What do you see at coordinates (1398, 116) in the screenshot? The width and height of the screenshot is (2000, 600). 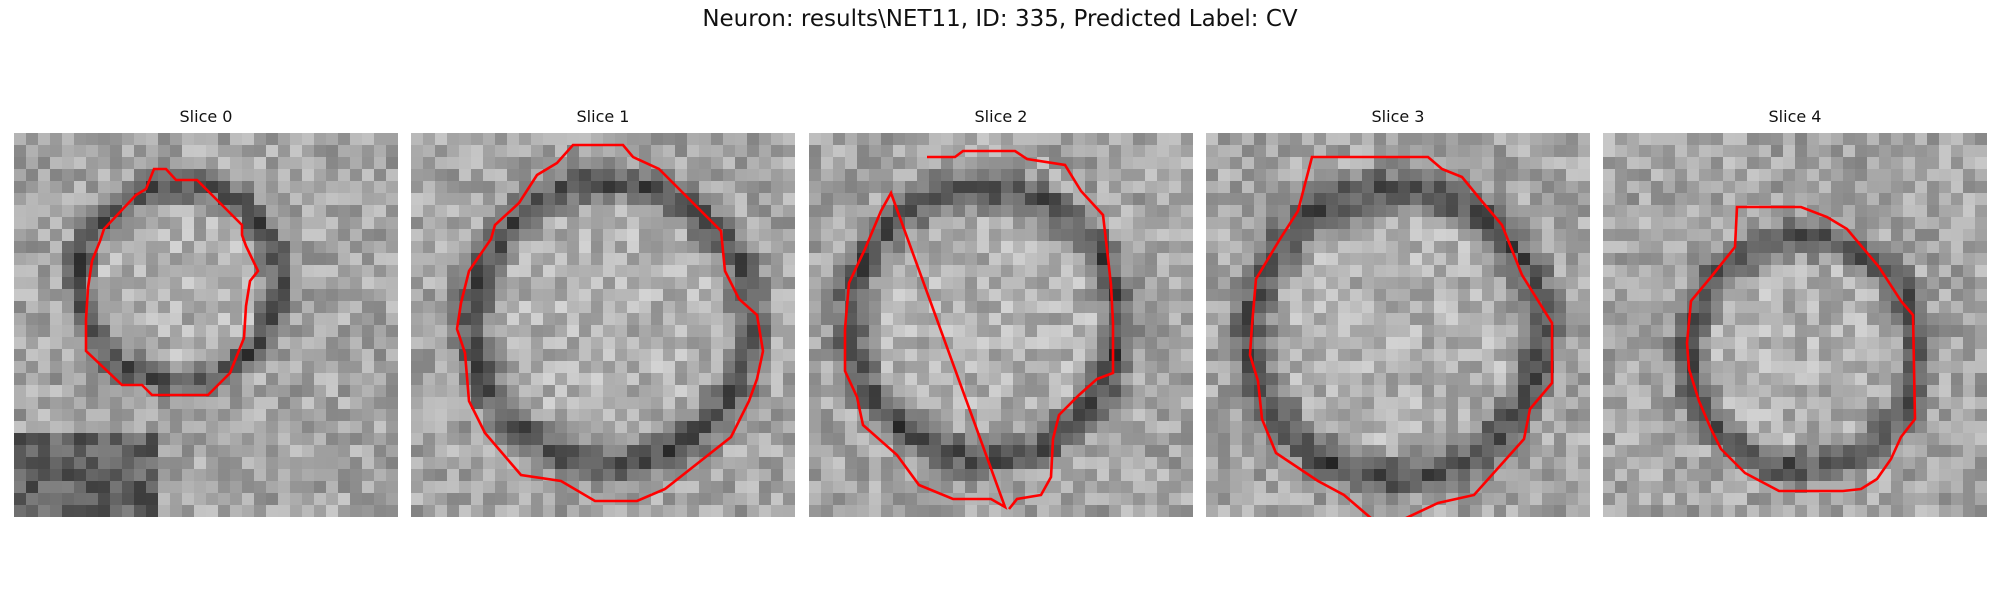 I see `slice-title: Slice 3` at bounding box center [1398, 116].